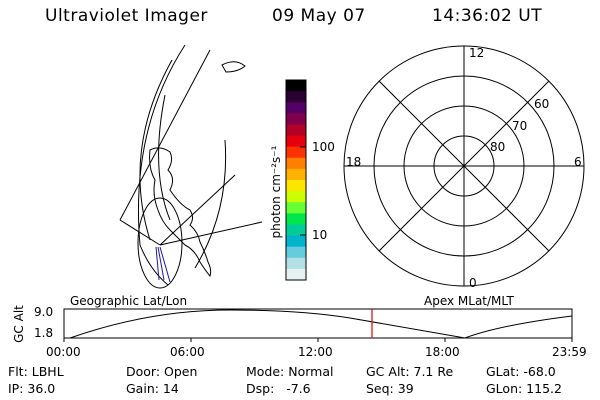  What do you see at coordinates (521, 371) in the screenshot?
I see `status-glat: GLat: -68.0` at bounding box center [521, 371].